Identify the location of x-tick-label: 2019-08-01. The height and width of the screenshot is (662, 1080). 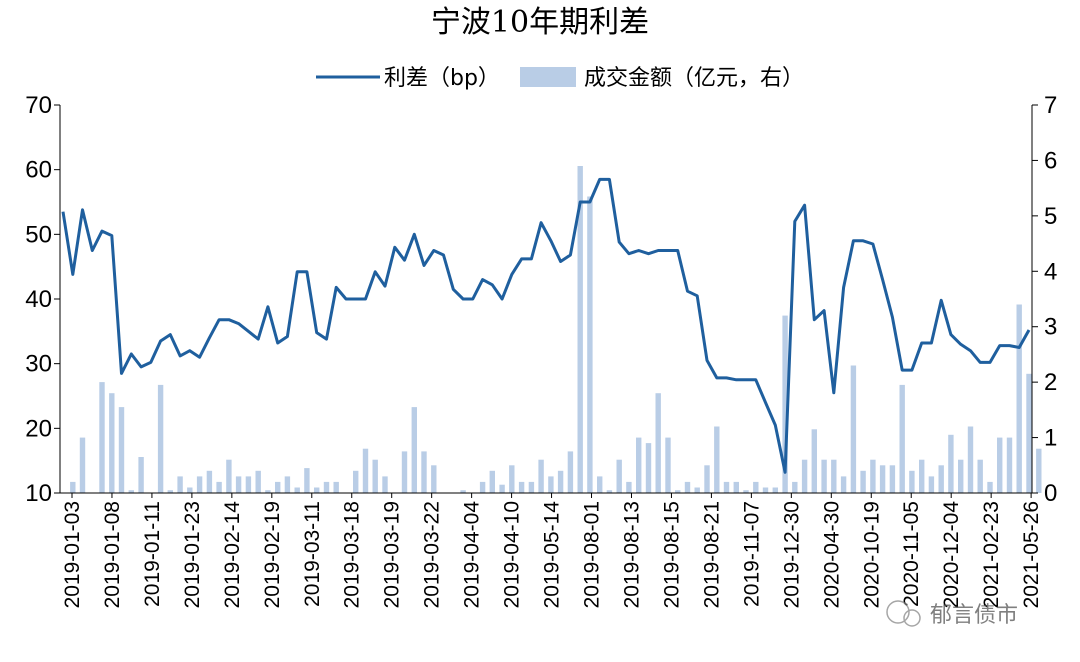
(592, 554).